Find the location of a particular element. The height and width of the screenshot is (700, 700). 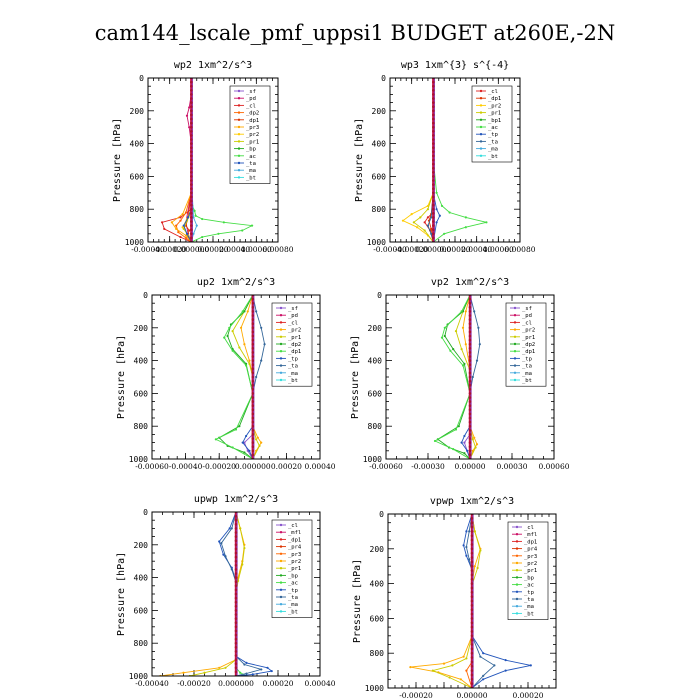

y-tick-label: 200 is located at coordinates (141, 328).